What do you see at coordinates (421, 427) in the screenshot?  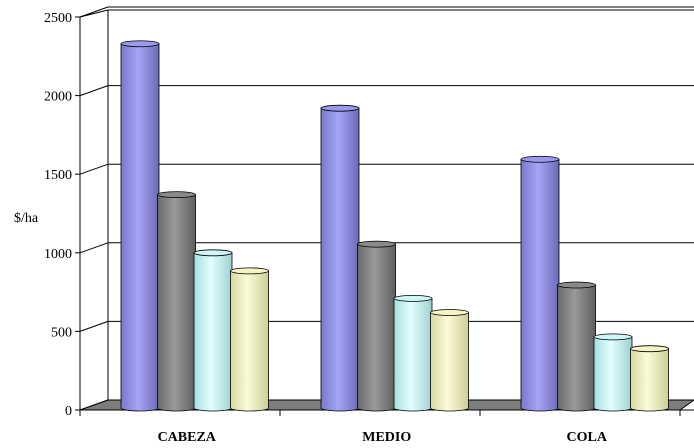 I see `x-tick: MEDIO` at bounding box center [421, 427].